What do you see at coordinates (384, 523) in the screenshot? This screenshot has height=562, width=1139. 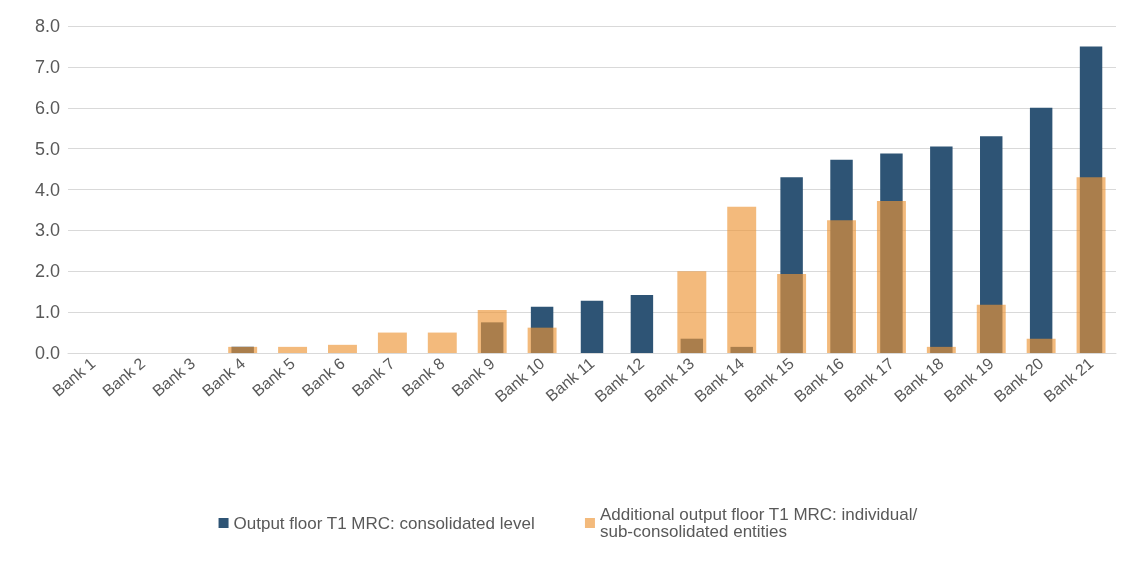 I see `legend-label: Output floor T1 MRC: consolidated level` at bounding box center [384, 523].